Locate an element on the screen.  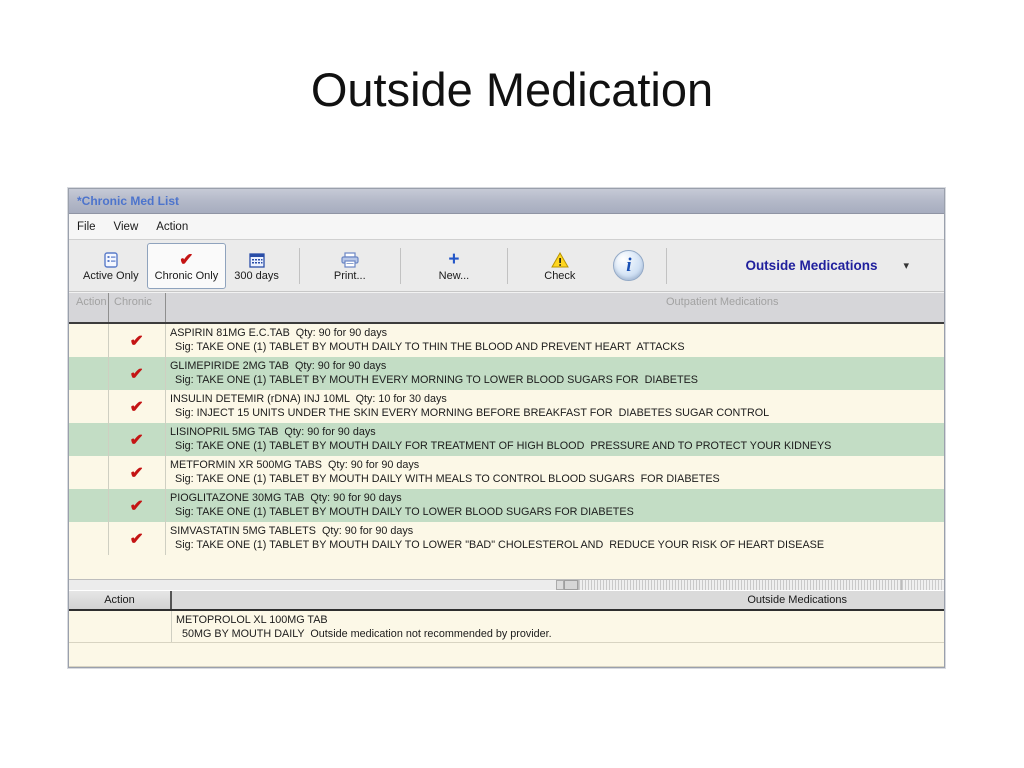
check-button: Check is located at coordinates (559, 266).